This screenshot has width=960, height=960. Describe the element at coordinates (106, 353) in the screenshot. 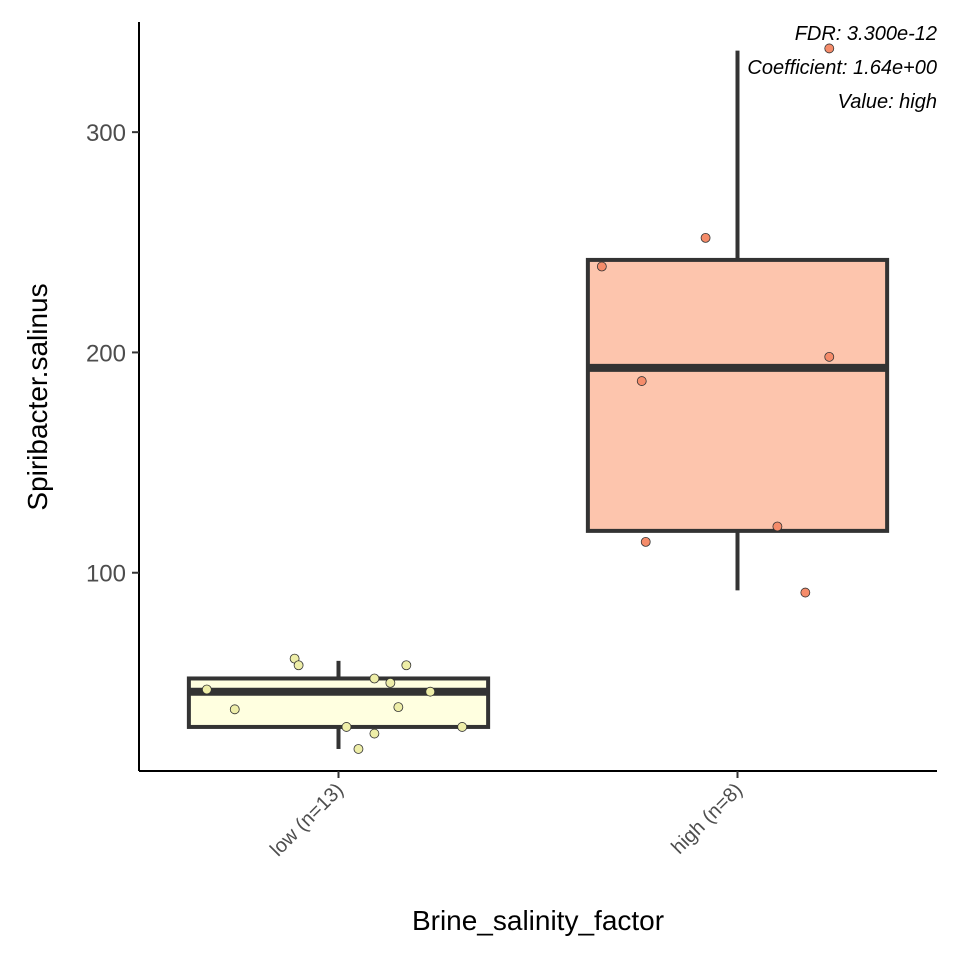

I see `y-tick-label: 200` at that location.